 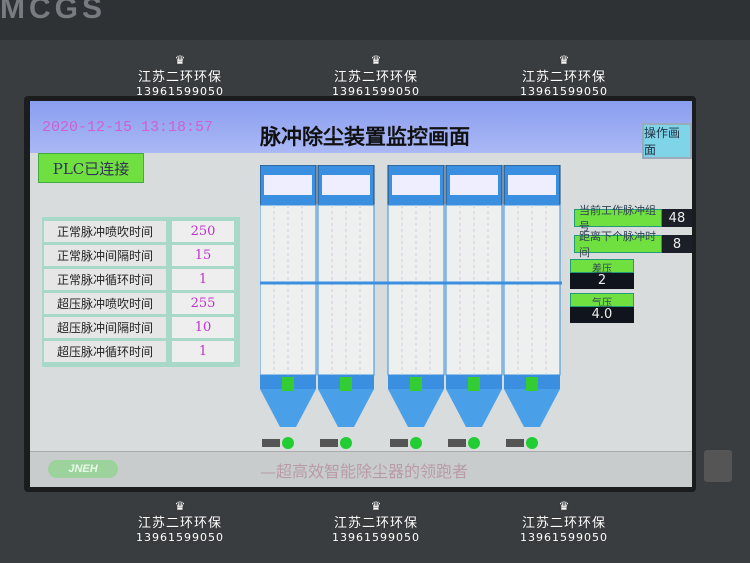 I want to click on title-bar: 2020-12-15 13:18:57 脉冲除尘装置监控画面, so click(x=361, y=127).